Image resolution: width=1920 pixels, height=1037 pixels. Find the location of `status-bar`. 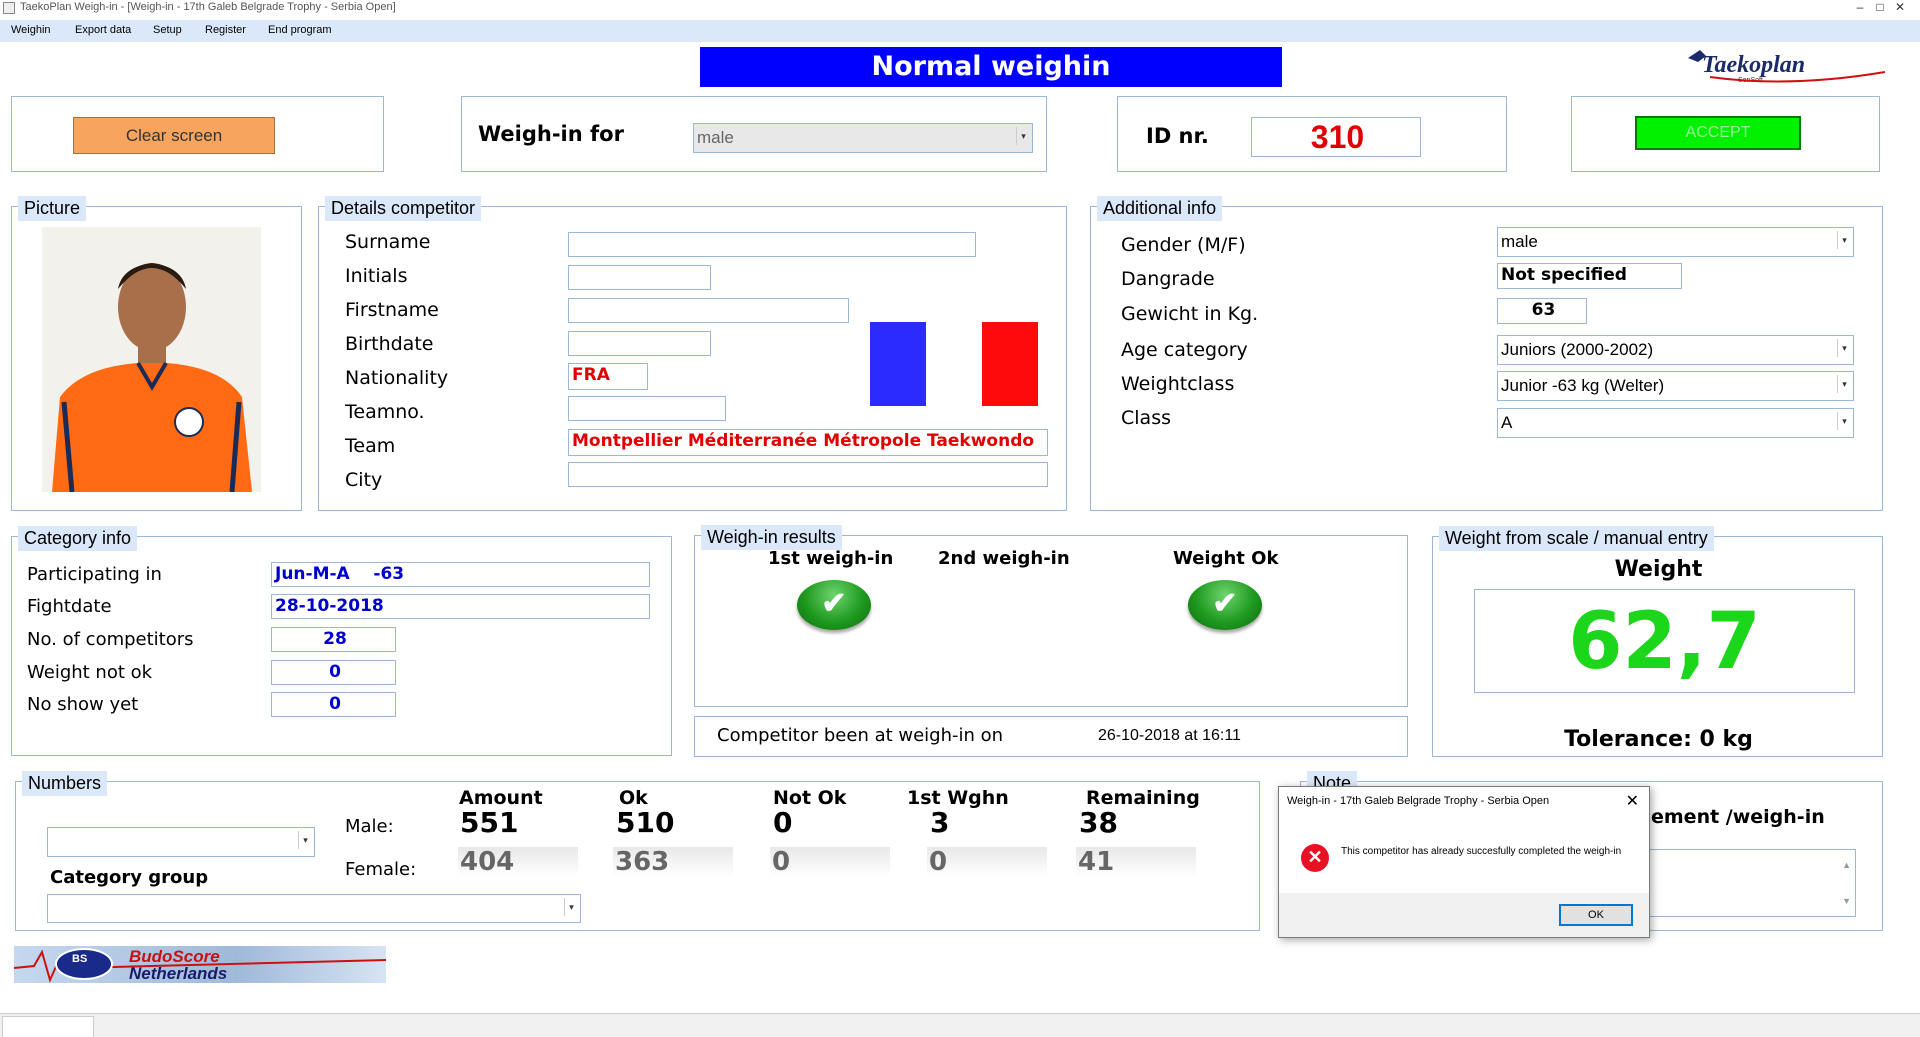

status-bar is located at coordinates (960, 1025).